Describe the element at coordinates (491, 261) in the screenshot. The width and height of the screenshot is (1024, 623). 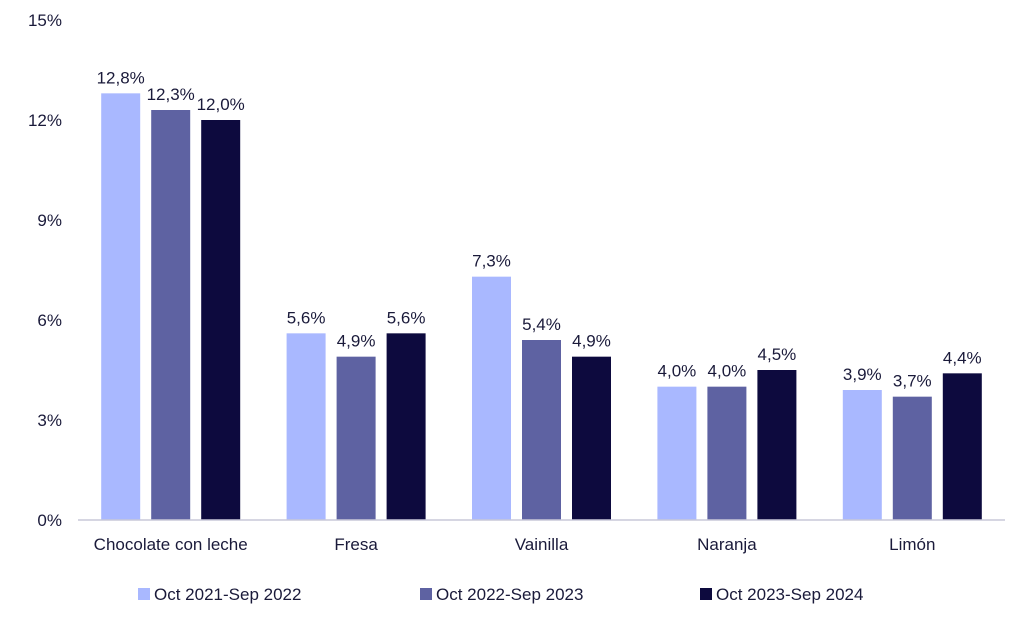
I see `data-label: 7,3%` at that location.